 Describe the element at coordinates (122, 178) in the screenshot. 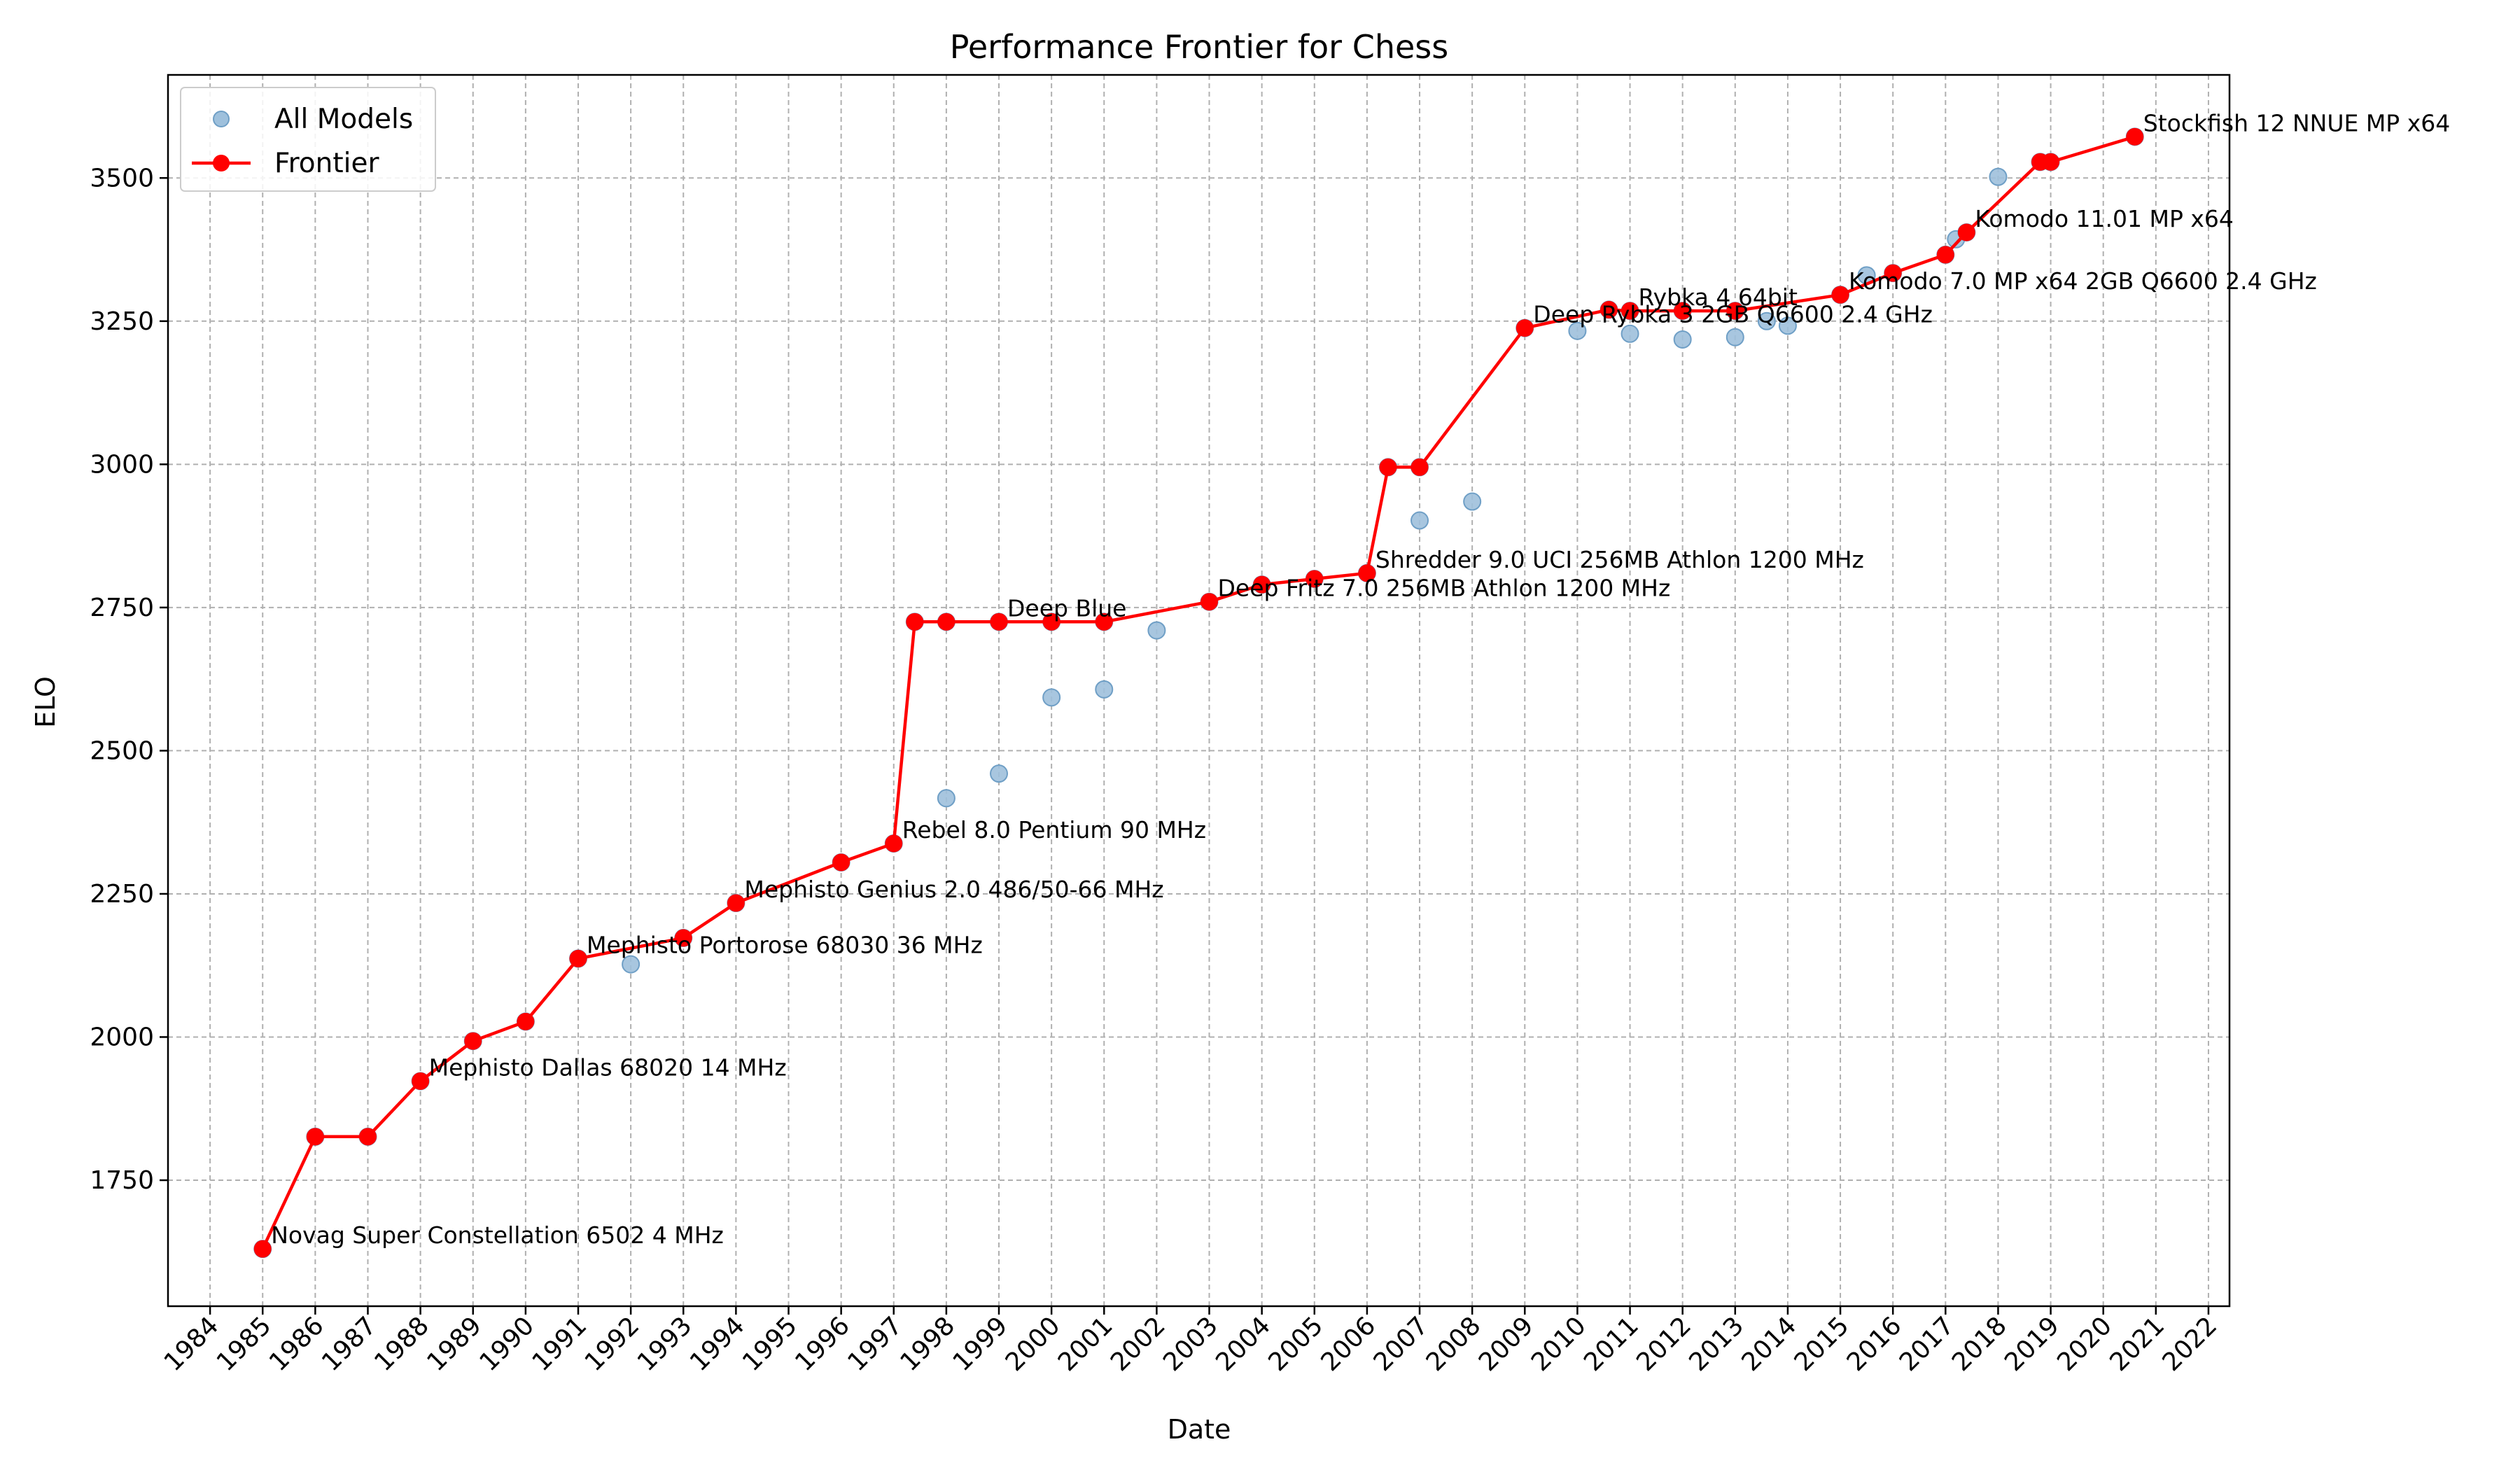

I see `y-tick-label: 3500` at that location.